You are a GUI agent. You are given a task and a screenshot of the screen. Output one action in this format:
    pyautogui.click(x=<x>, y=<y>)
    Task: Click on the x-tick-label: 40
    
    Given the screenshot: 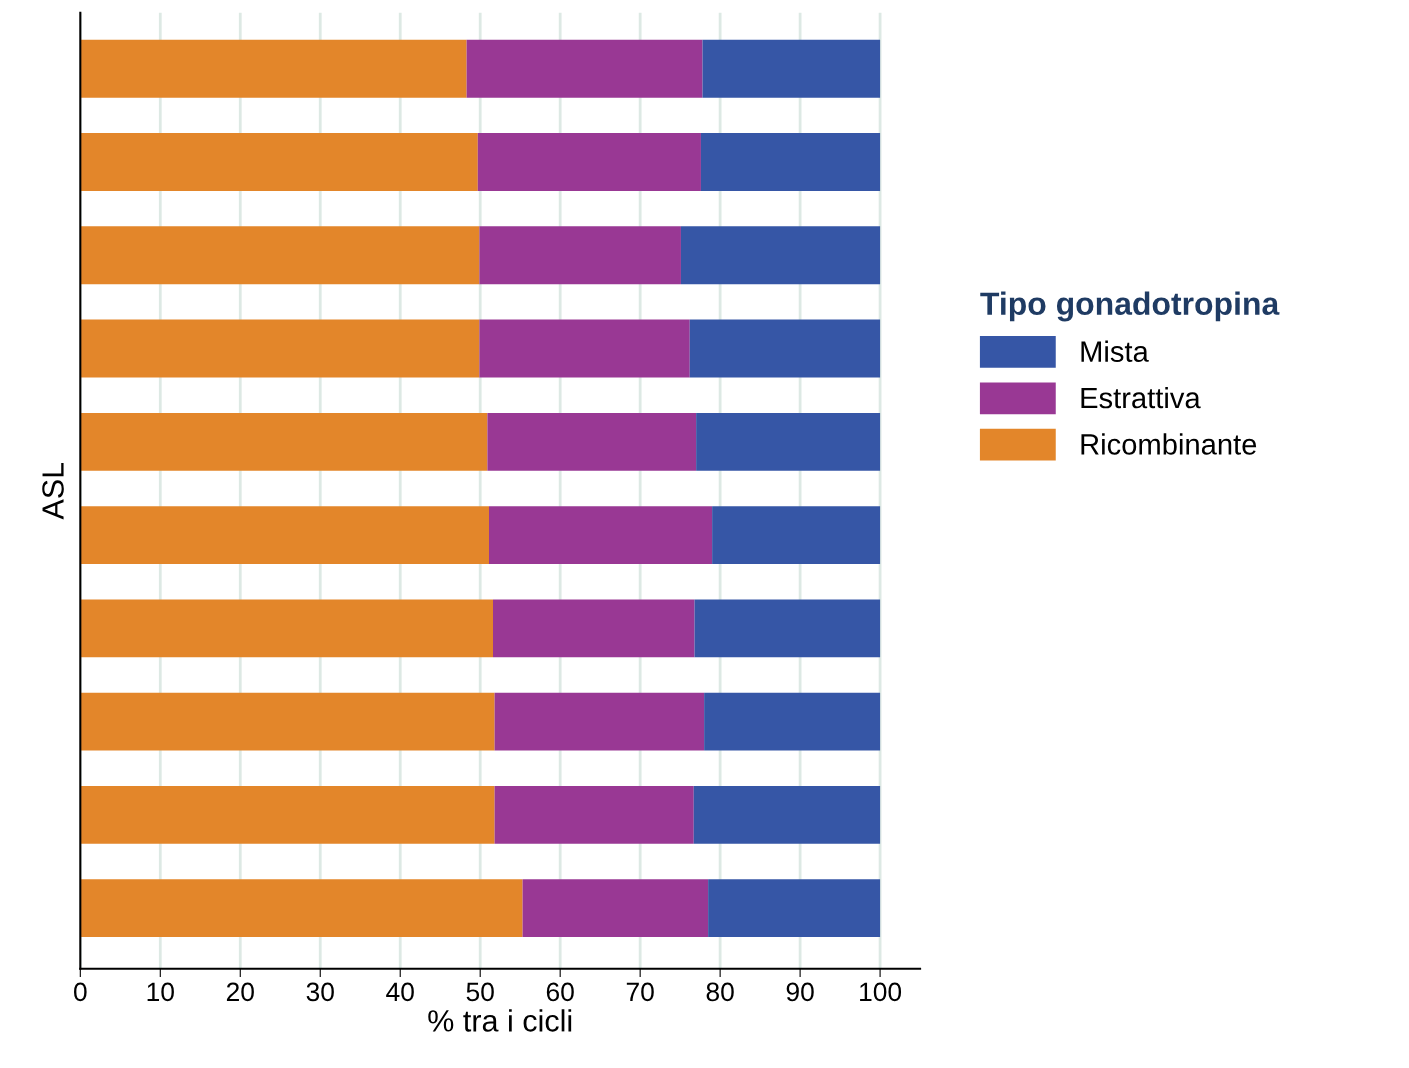 What is the action you would take?
    pyautogui.click(x=400, y=992)
    